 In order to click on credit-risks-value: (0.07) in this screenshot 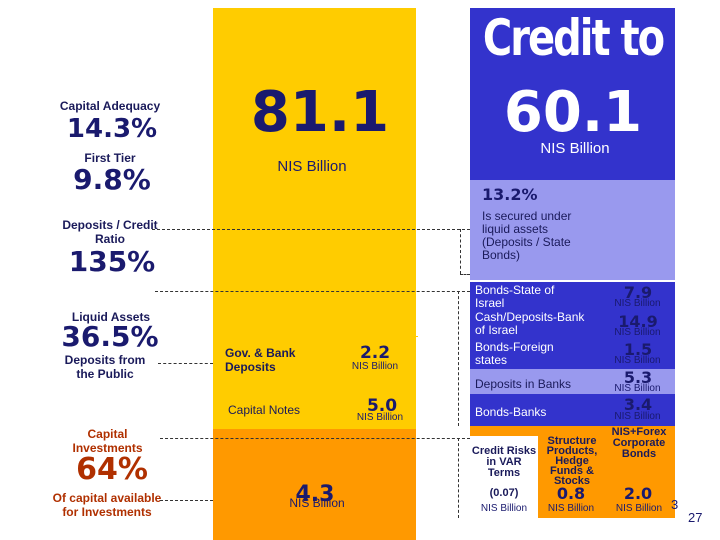, I will do `click(504, 493)`.